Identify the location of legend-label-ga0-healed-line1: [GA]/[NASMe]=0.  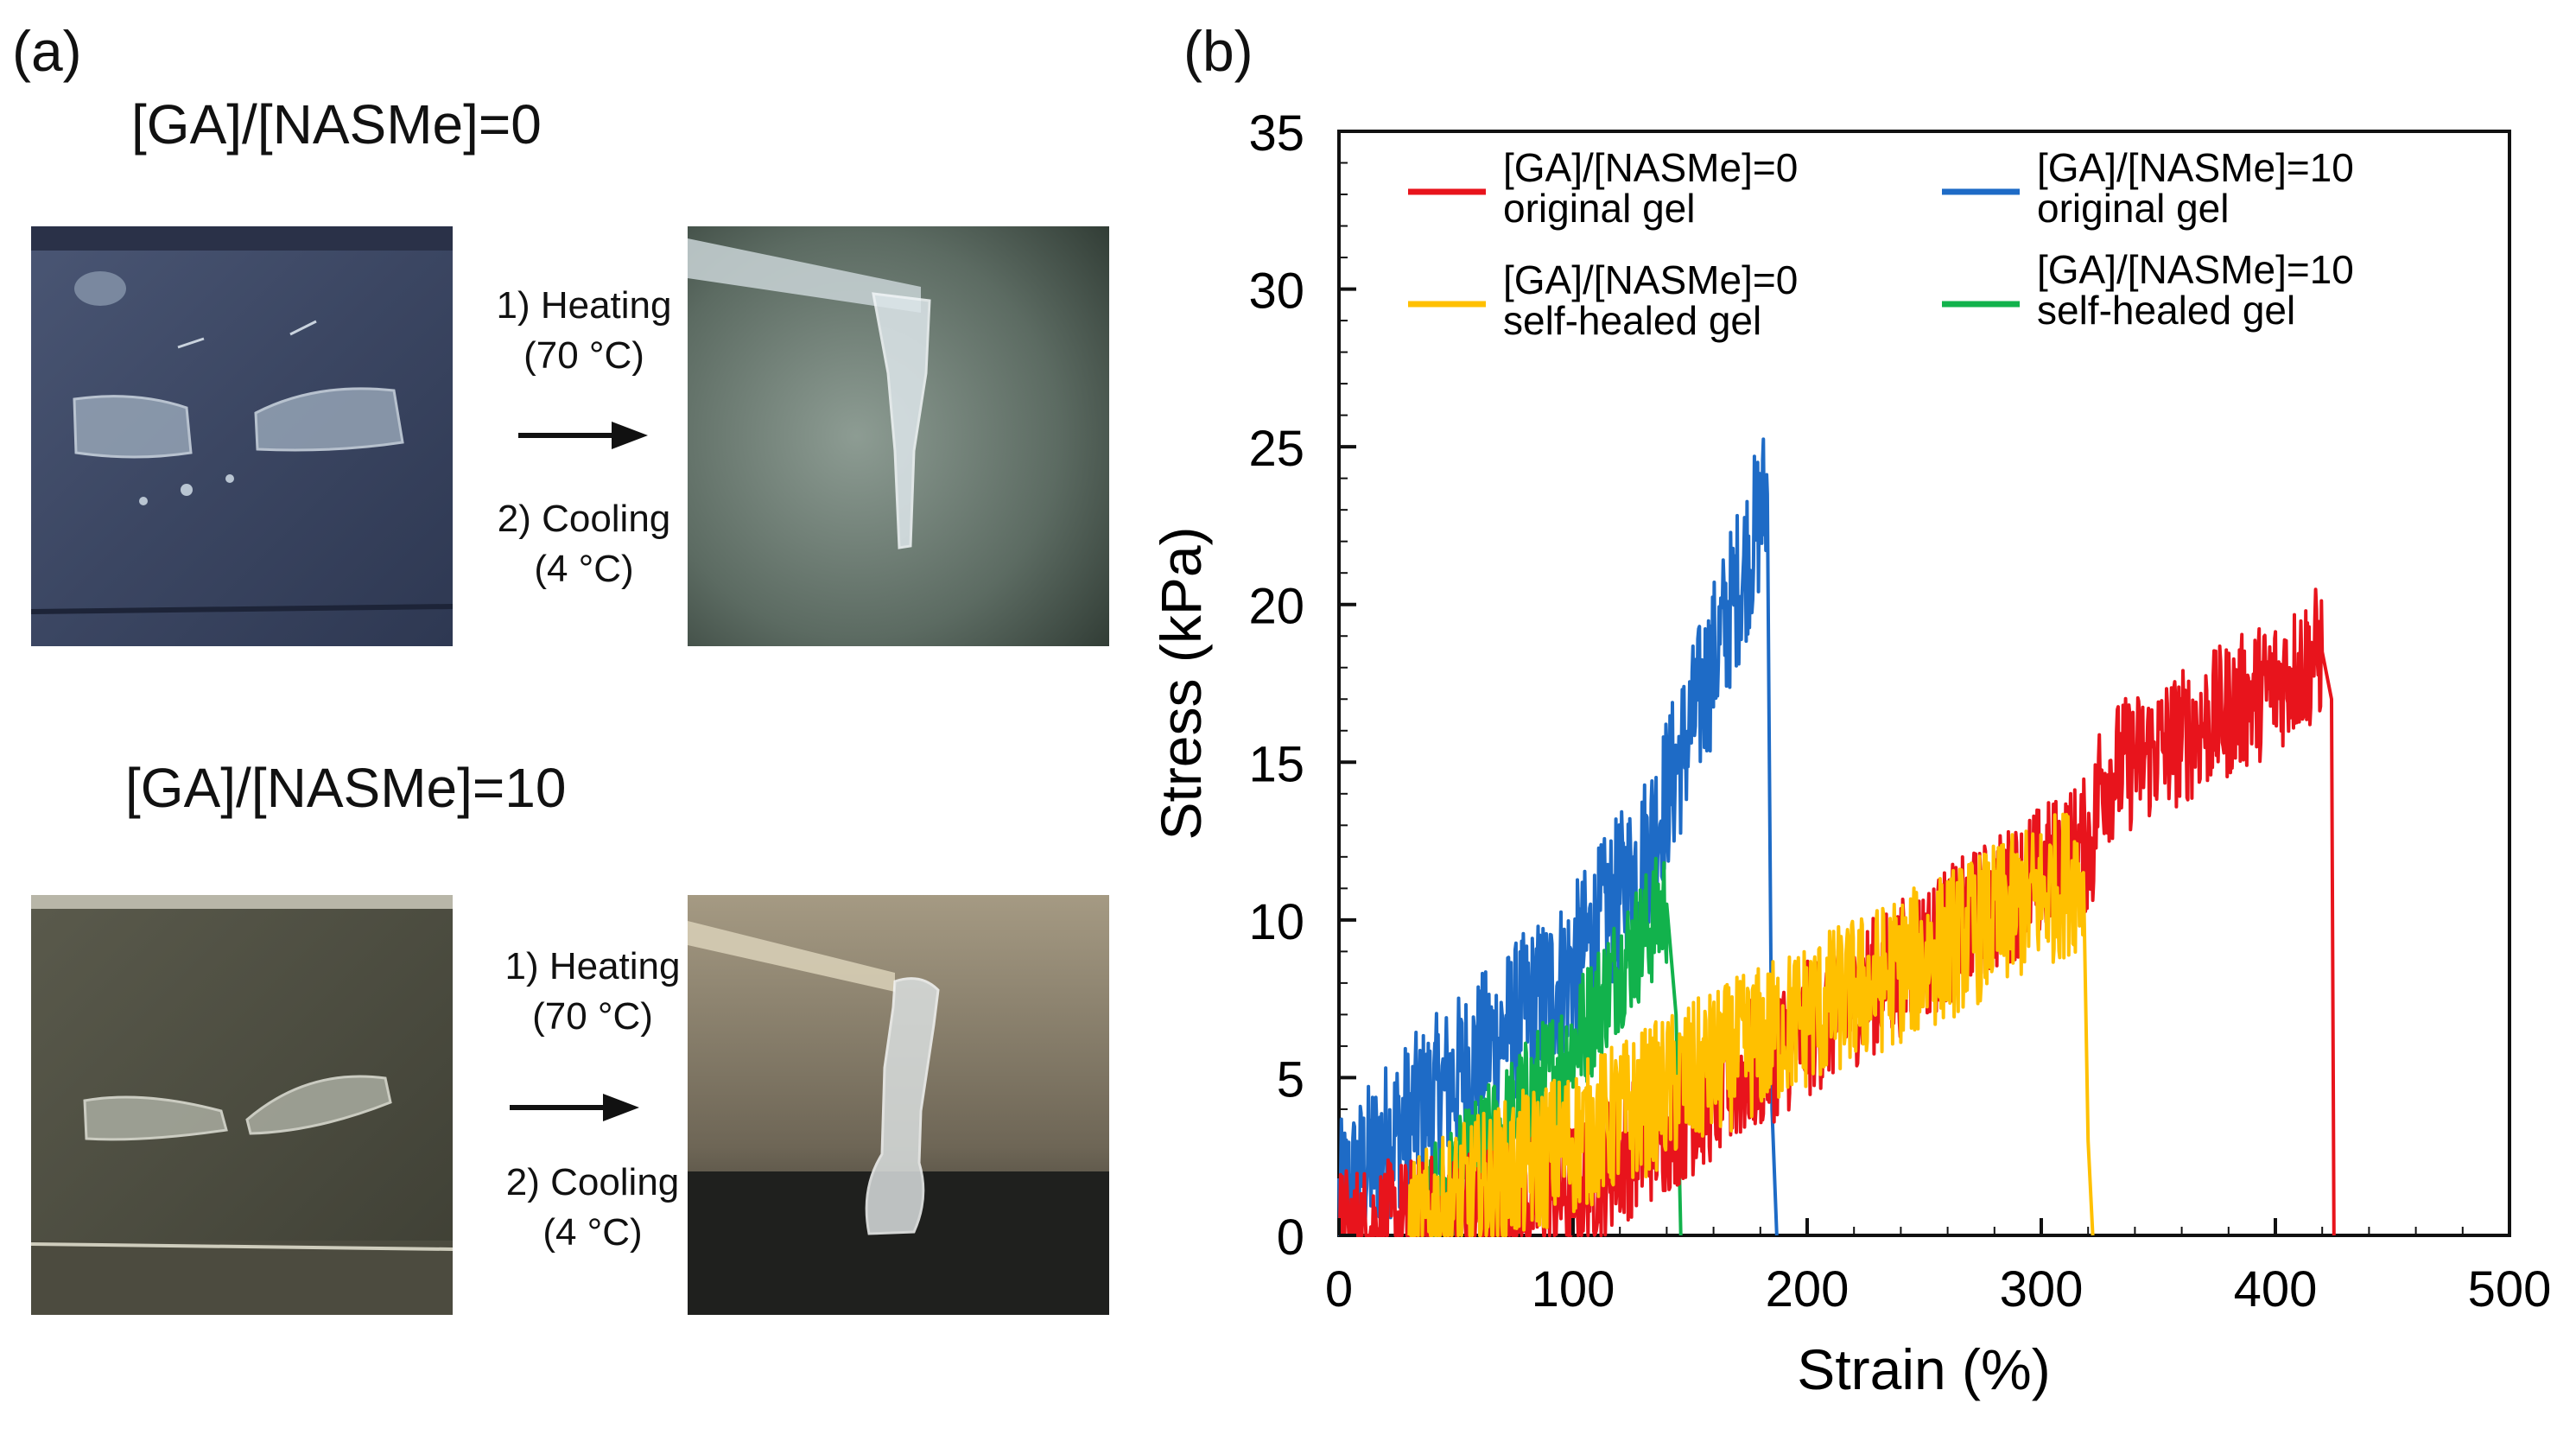
(1650, 279).